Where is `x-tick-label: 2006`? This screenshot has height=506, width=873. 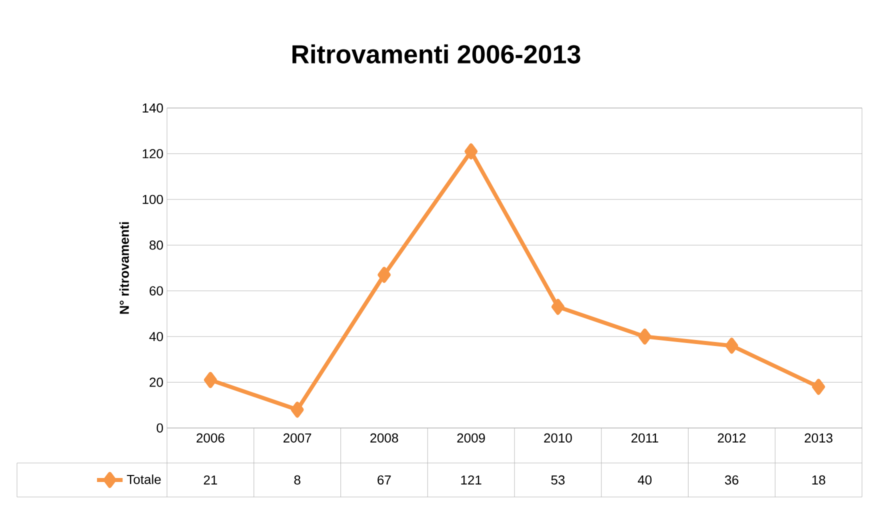 x-tick-label: 2006 is located at coordinates (210, 438).